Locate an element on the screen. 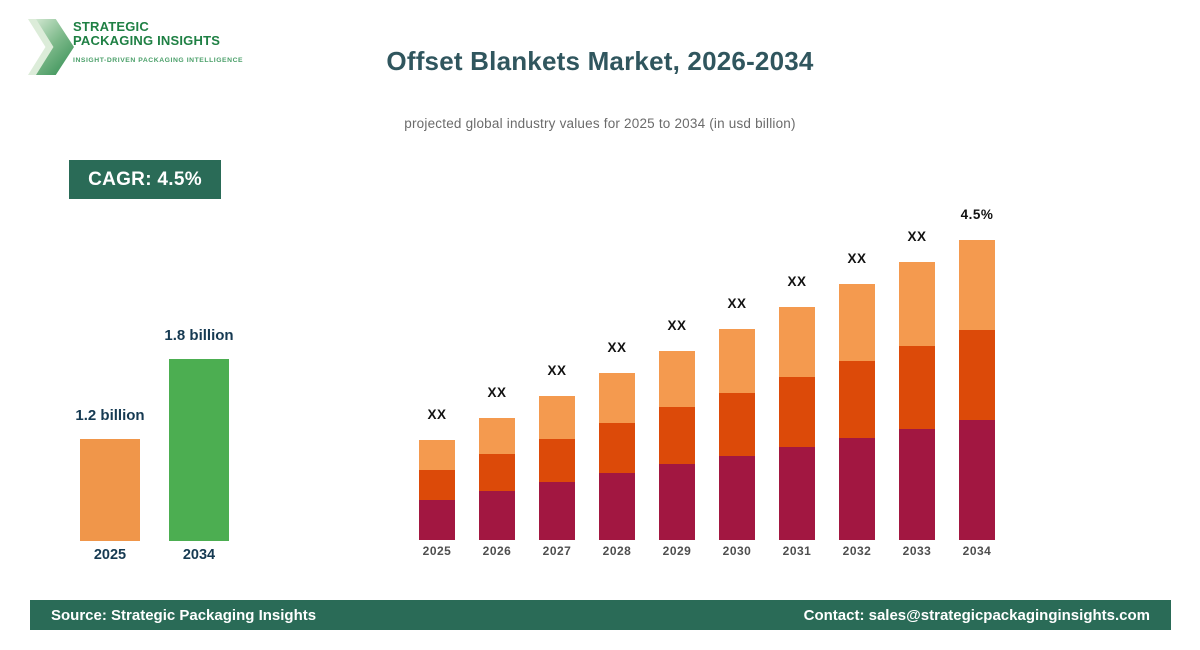 Image resolution: width=1200 pixels, height=650 pixels. stacked-axis-label: 2027 is located at coordinates (557, 551).